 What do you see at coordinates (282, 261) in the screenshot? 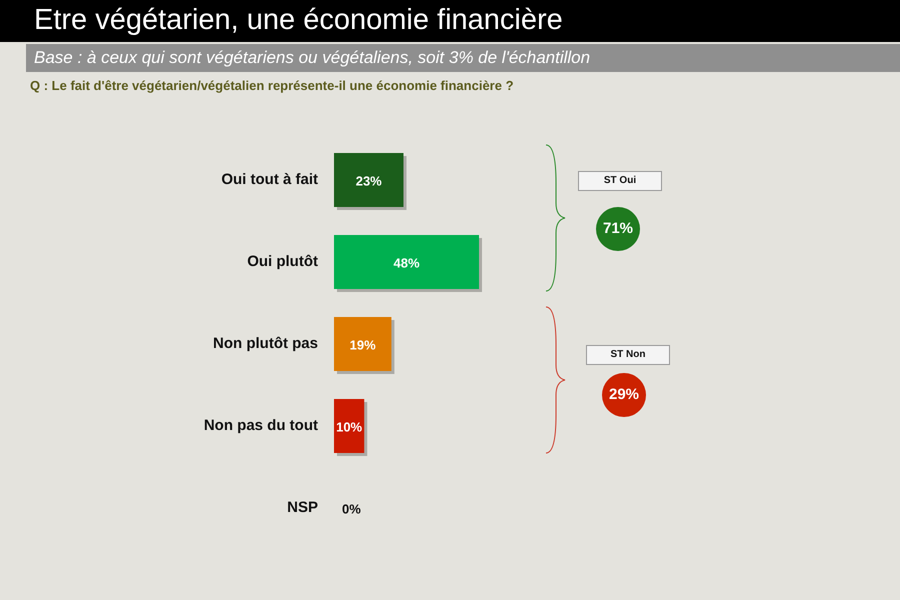
I see `y-tick-label: Oui plutôt` at bounding box center [282, 261].